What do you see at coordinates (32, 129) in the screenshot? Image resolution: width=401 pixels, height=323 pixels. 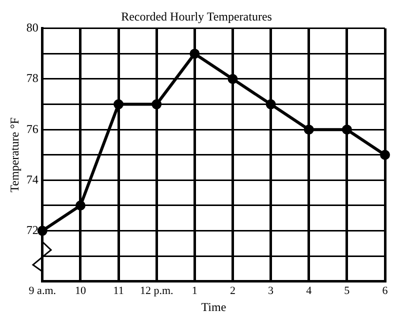 I see `y-tick-label: 76` at bounding box center [32, 129].